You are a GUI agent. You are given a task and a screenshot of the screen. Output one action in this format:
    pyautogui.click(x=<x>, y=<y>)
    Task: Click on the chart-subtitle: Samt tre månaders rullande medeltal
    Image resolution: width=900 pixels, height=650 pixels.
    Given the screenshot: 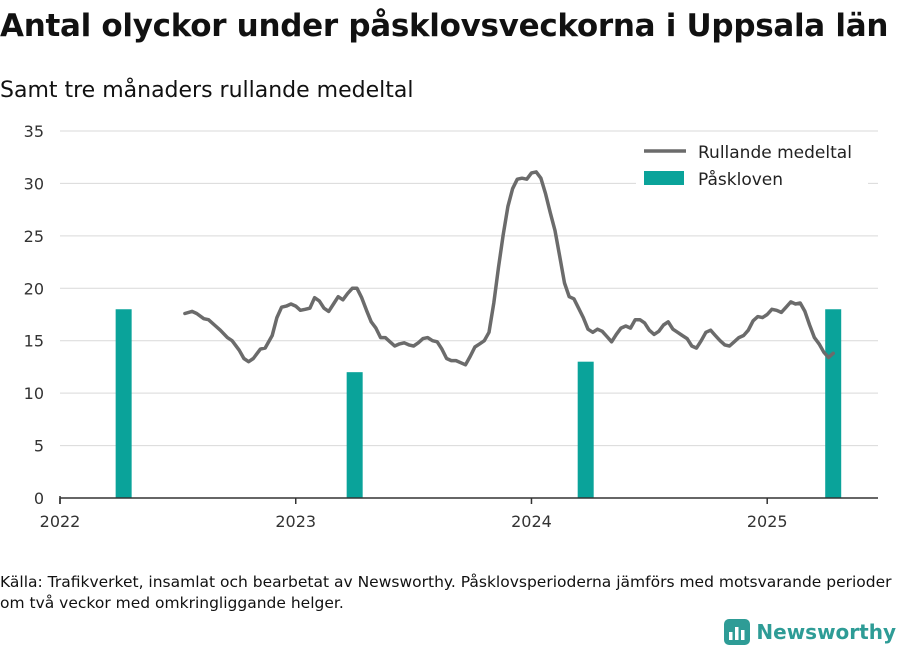 What is the action you would take?
    pyautogui.click(x=207, y=90)
    